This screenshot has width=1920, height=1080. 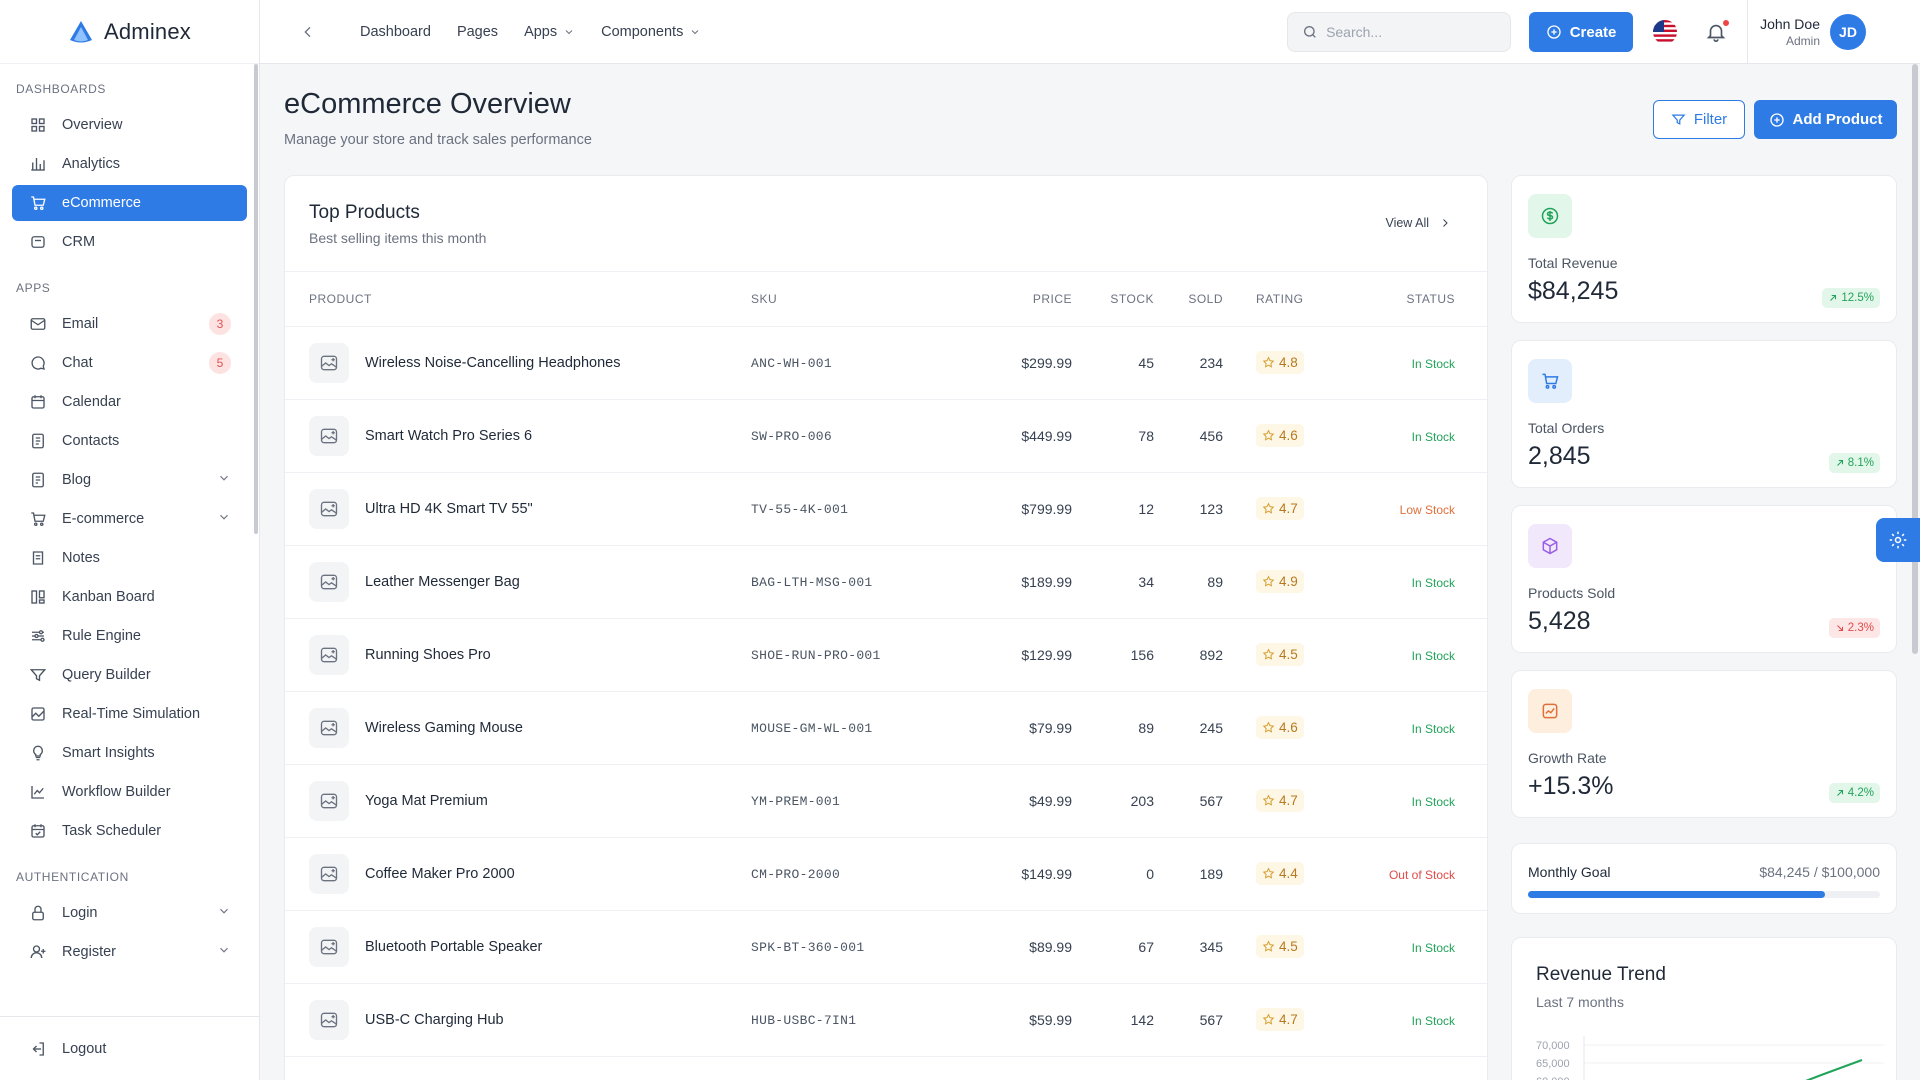 What do you see at coordinates (1411, 32) in the screenshot?
I see `search-input` at bounding box center [1411, 32].